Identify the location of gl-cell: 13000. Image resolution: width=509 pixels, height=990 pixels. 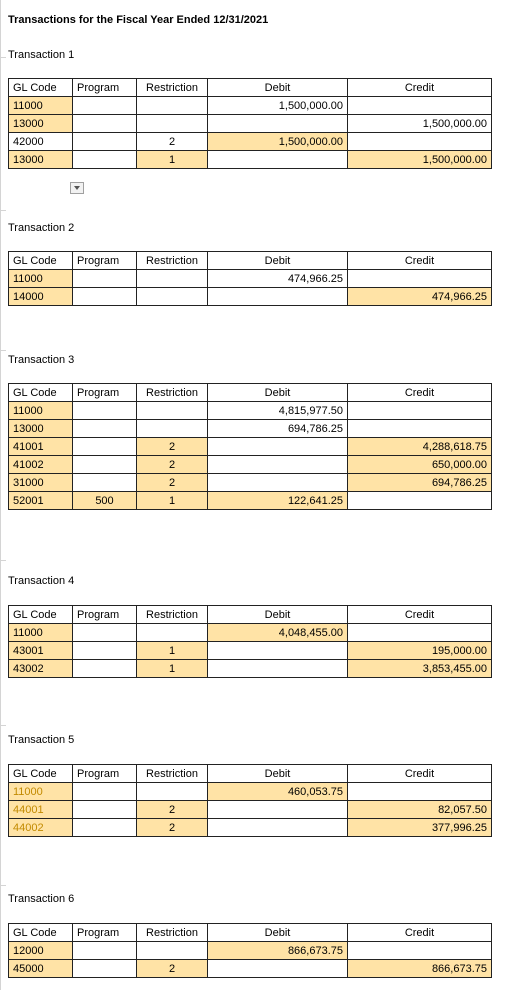
(40, 123).